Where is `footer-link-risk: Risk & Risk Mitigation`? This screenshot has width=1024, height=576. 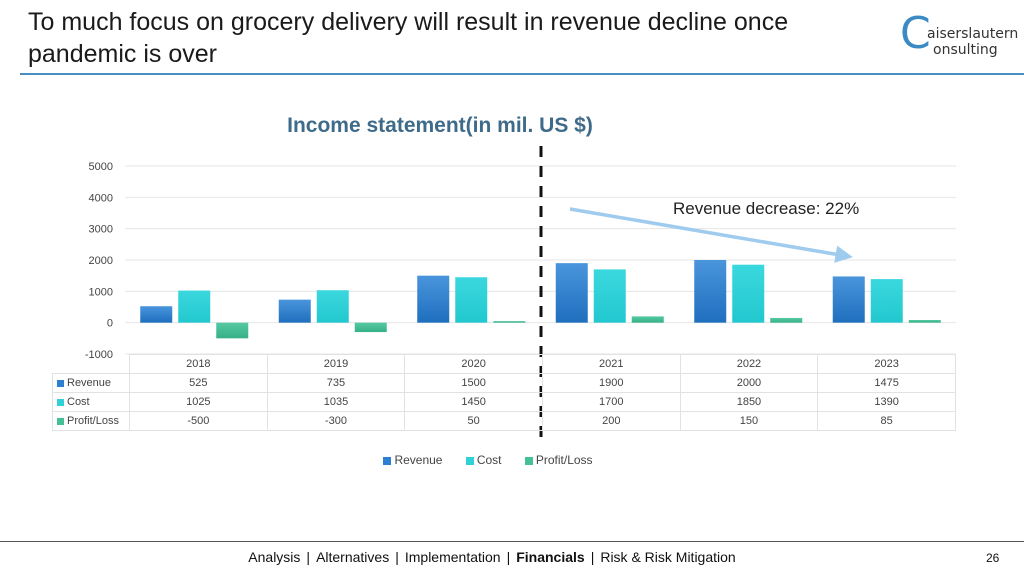
footer-link-risk: Risk & Risk Mitigation is located at coordinates (668, 557).